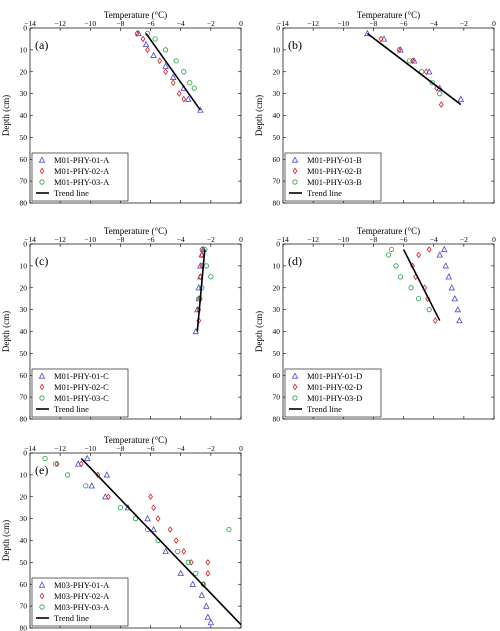 Image resolution: width=500 pixels, height=631 pixels. Describe the element at coordinates (41, 470) in the screenshot. I see `panel-label: (e)` at that location.